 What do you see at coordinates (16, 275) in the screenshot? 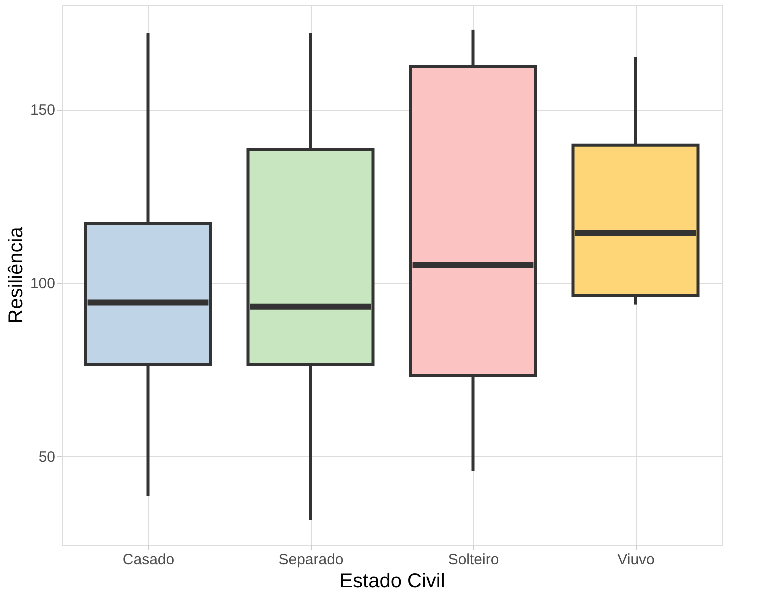
I see `y-axis-title: Resiliência` at bounding box center [16, 275].